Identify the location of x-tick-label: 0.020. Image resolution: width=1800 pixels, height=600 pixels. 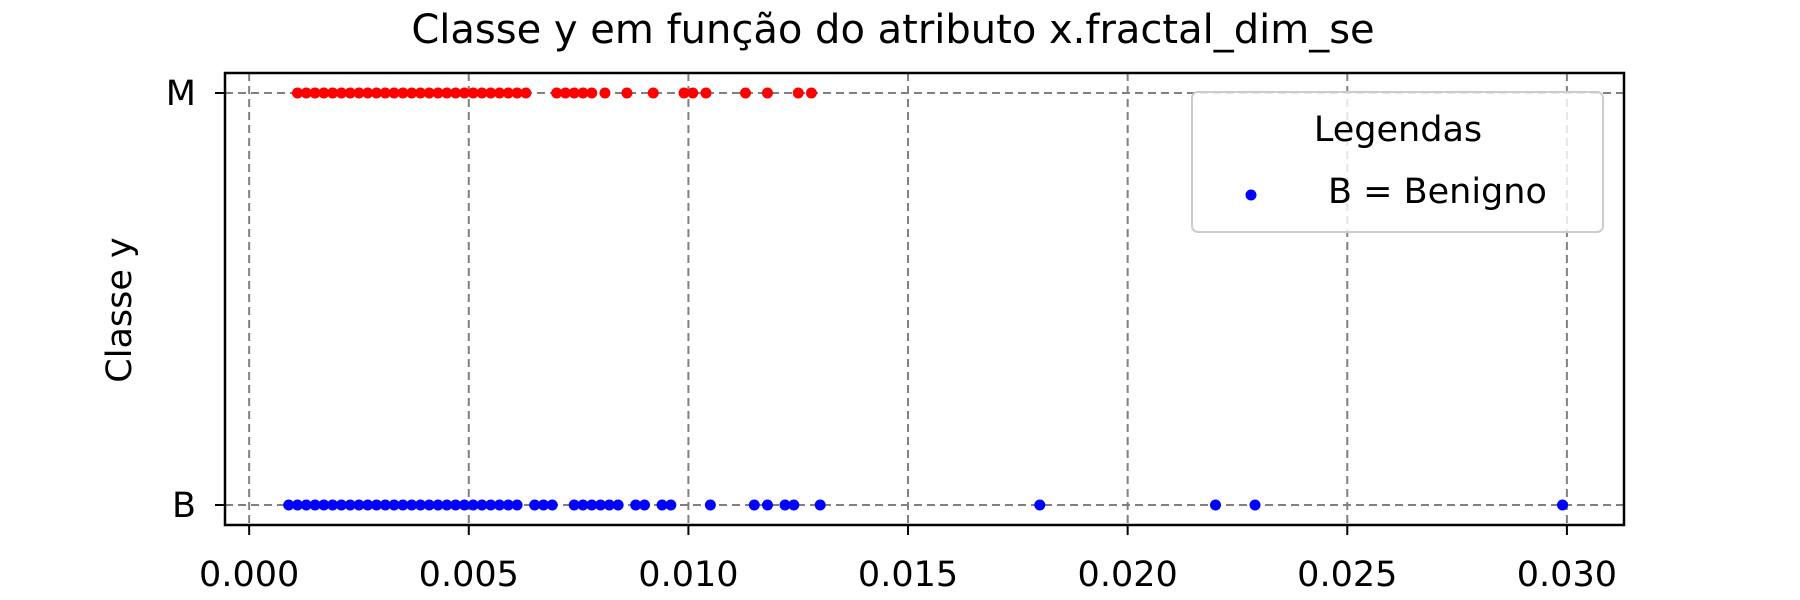
(1128, 575).